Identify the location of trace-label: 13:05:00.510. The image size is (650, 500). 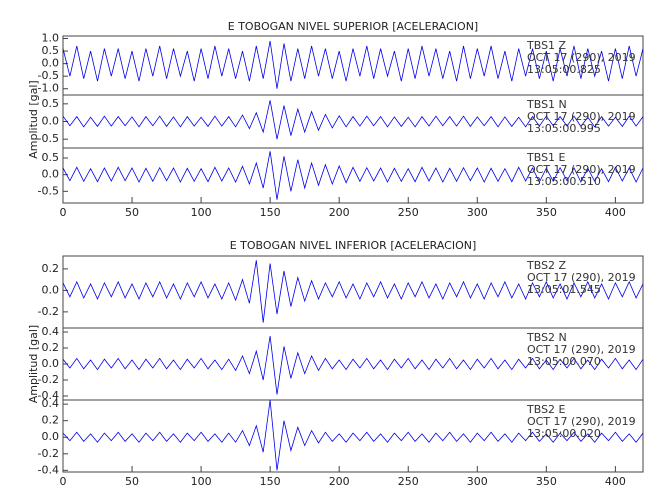
(564, 181).